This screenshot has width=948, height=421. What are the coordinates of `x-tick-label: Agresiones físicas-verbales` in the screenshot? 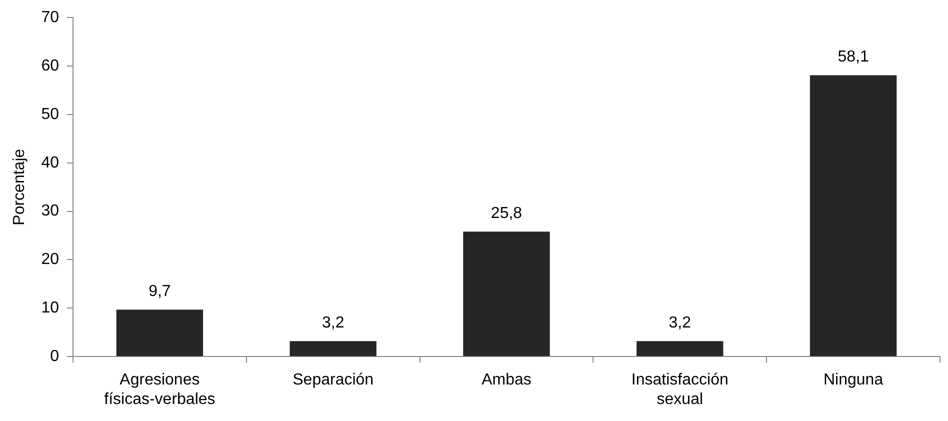 It's located at (160, 390).